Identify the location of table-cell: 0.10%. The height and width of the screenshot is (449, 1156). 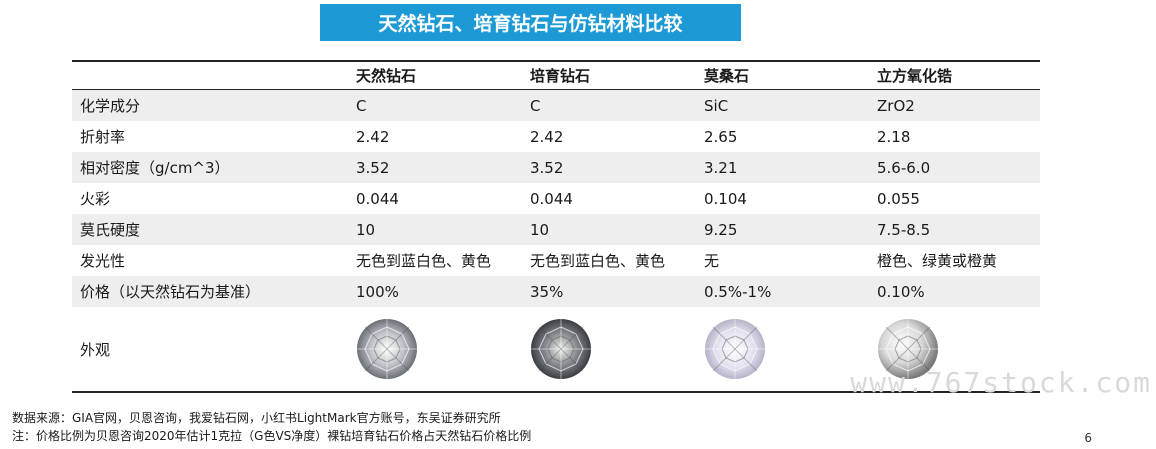
(954, 291).